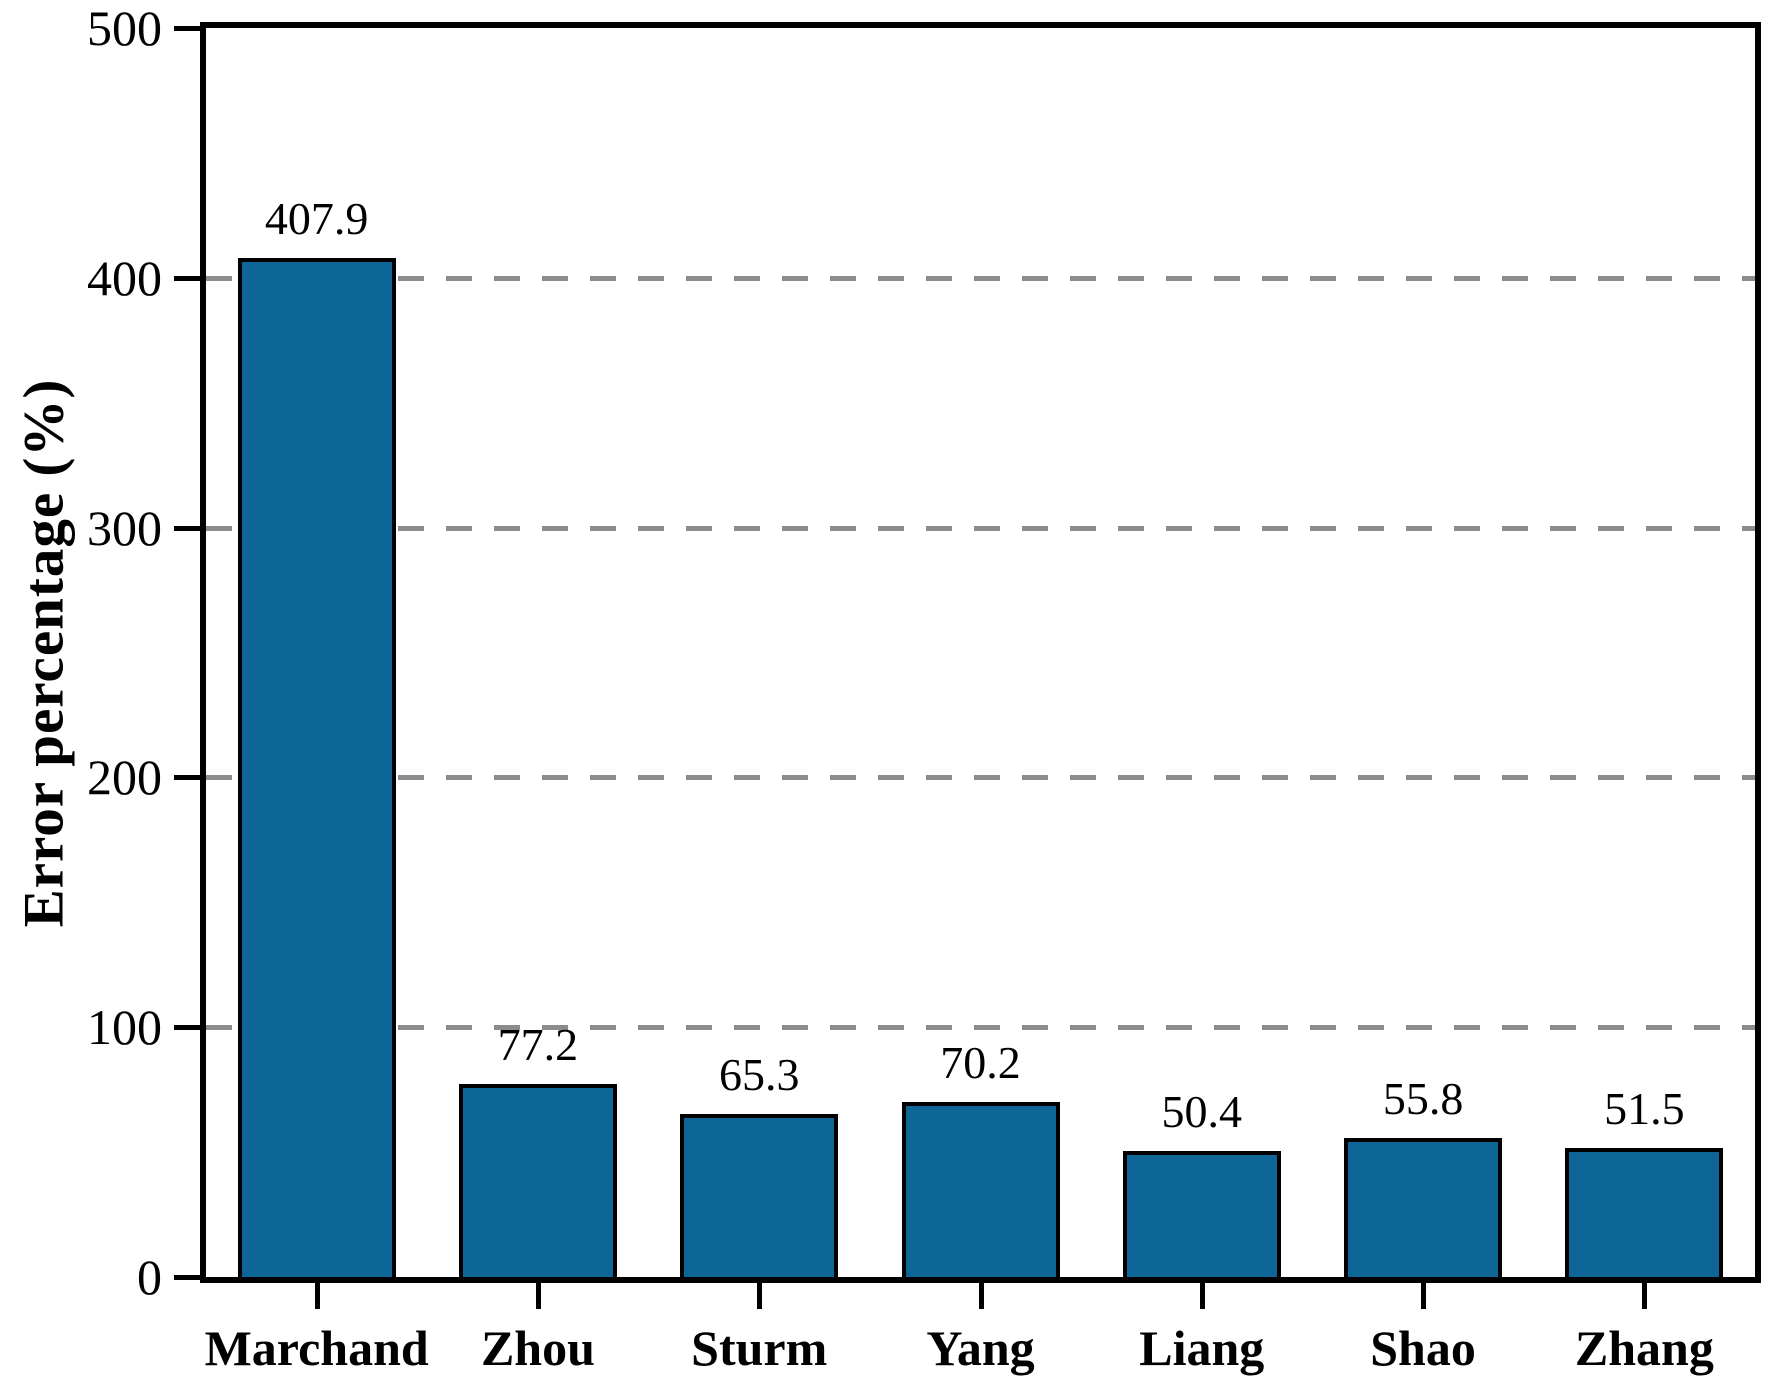 The image size is (1776, 1380). What do you see at coordinates (980, 1348) in the screenshot?
I see `x-tick-label-yang: Yang` at bounding box center [980, 1348].